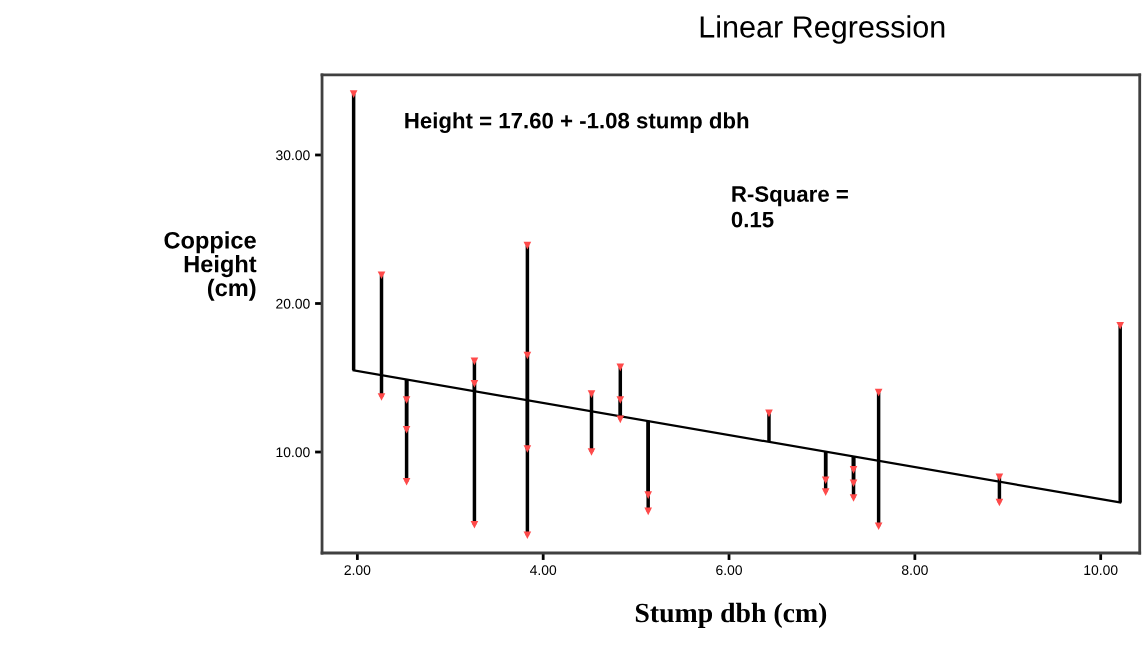 The image size is (1142, 656). I want to click on x-tick-label: 8.00, so click(914, 570).